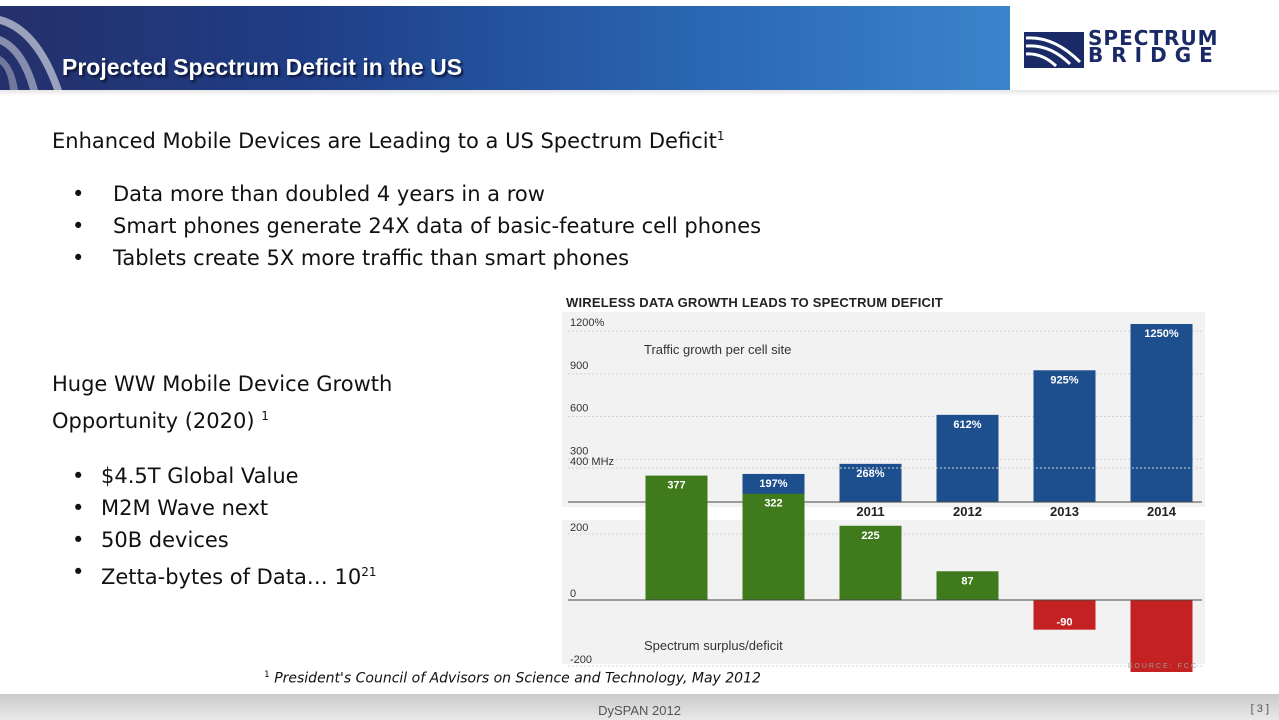  I want to click on y-tick-label: 0, so click(573, 594).